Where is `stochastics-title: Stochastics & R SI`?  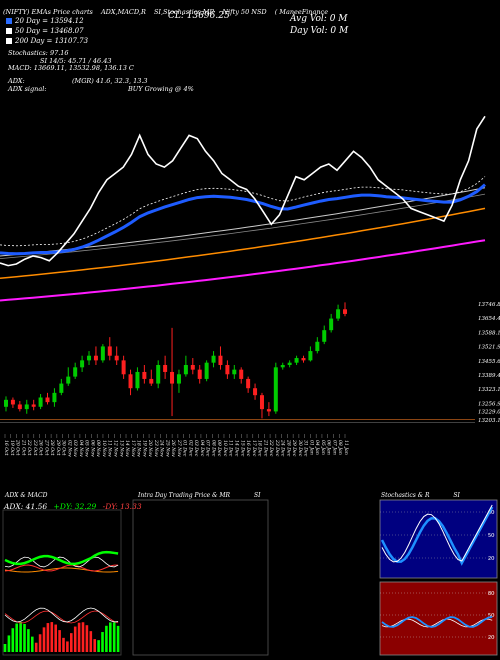 stochastics-title: Stochastics & R SI is located at coordinates (420, 495).